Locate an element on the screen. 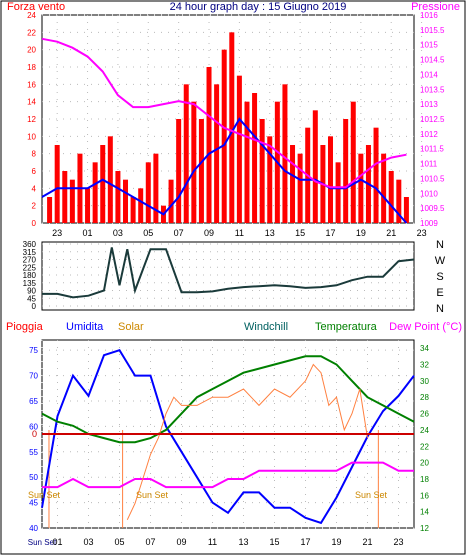 The height and width of the screenshot is (560, 466). bottom-left-tick-label: 60 is located at coordinates (33, 426).